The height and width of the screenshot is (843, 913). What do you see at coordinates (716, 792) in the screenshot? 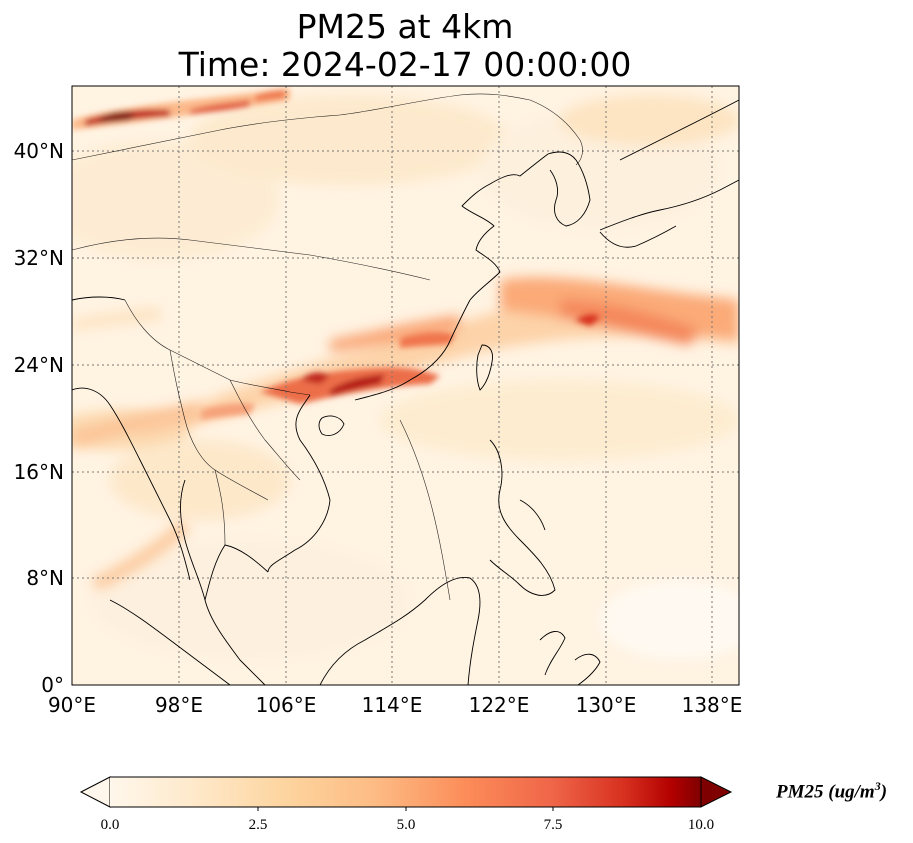
I see `colorbar-high-extension` at bounding box center [716, 792].